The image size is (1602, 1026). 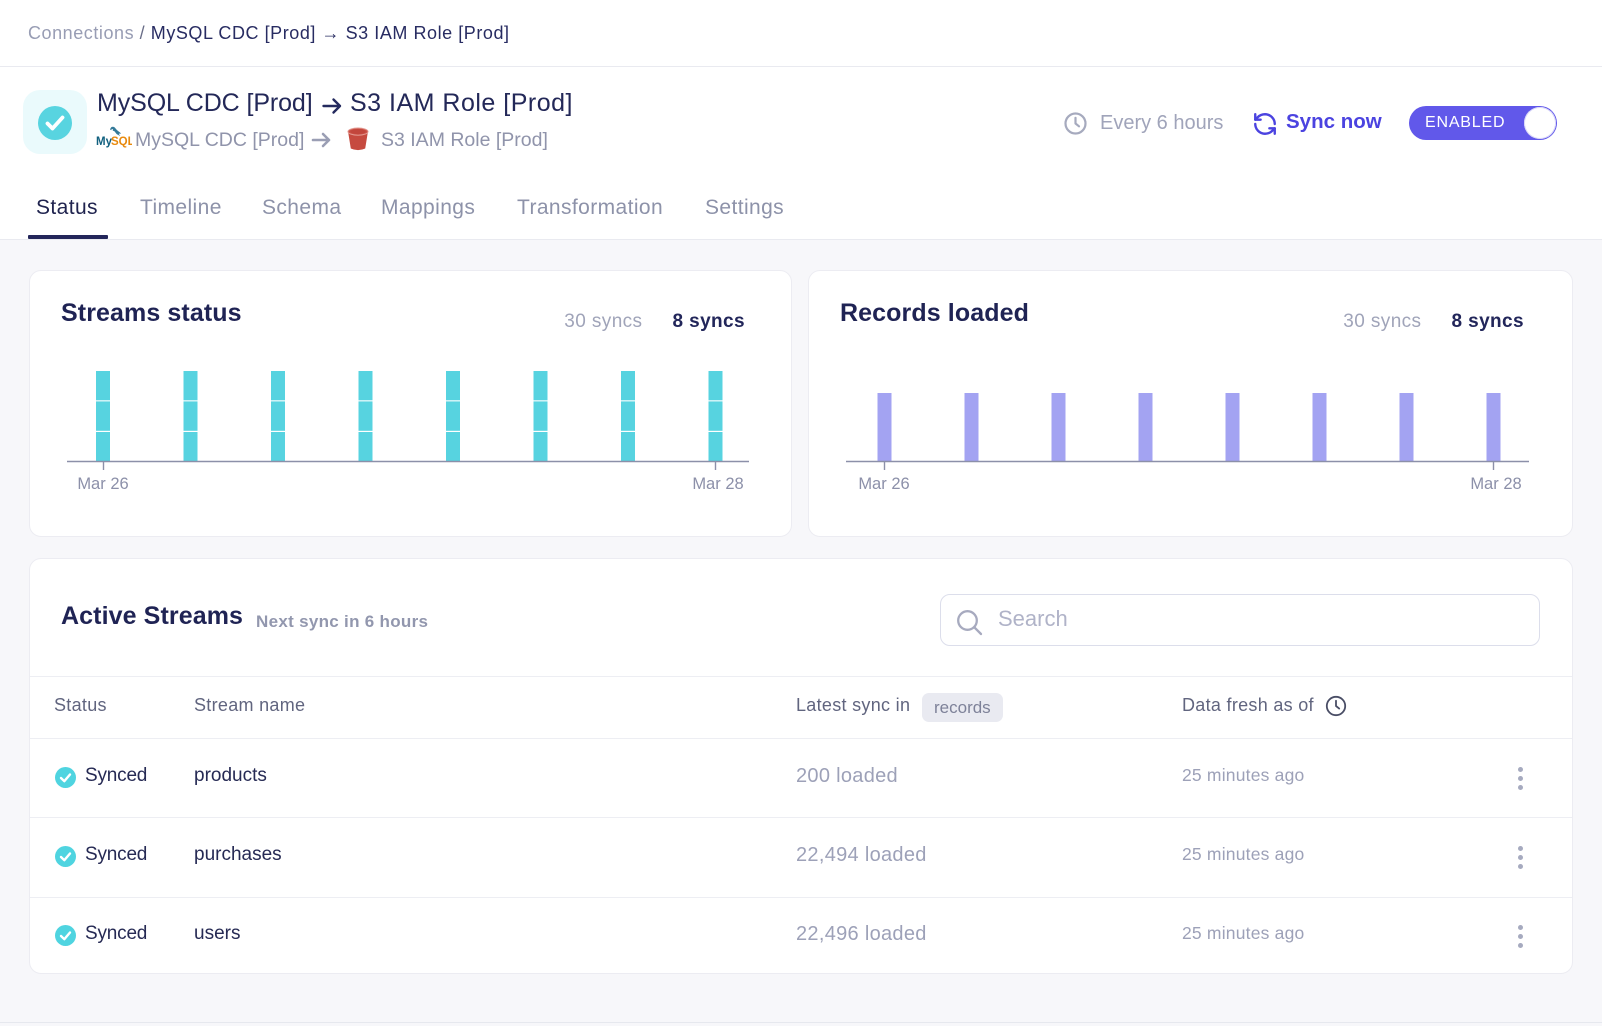 What do you see at coordinates (104, 142) in the screenshot?
I see `svg-text: My` at bounding box center [104, 142].